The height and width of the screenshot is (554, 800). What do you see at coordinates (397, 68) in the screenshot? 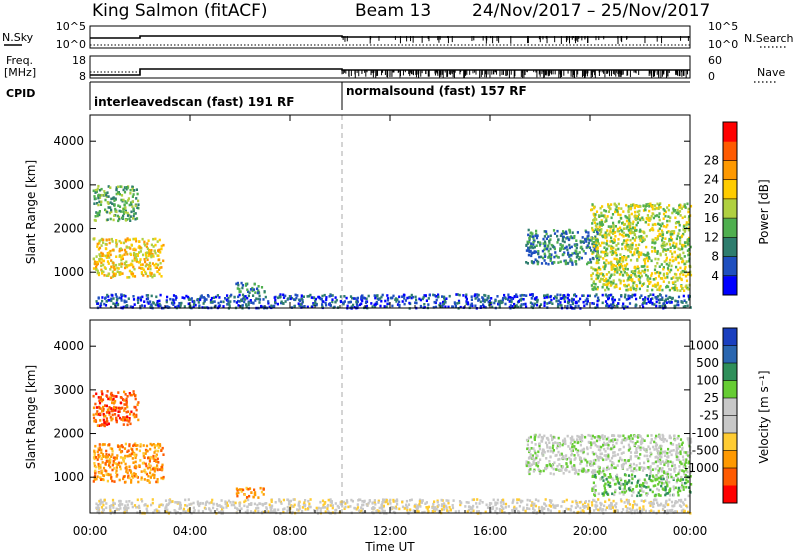
I see `frequency-panel: 18 8 60 0` at bounding box center [397, 68].